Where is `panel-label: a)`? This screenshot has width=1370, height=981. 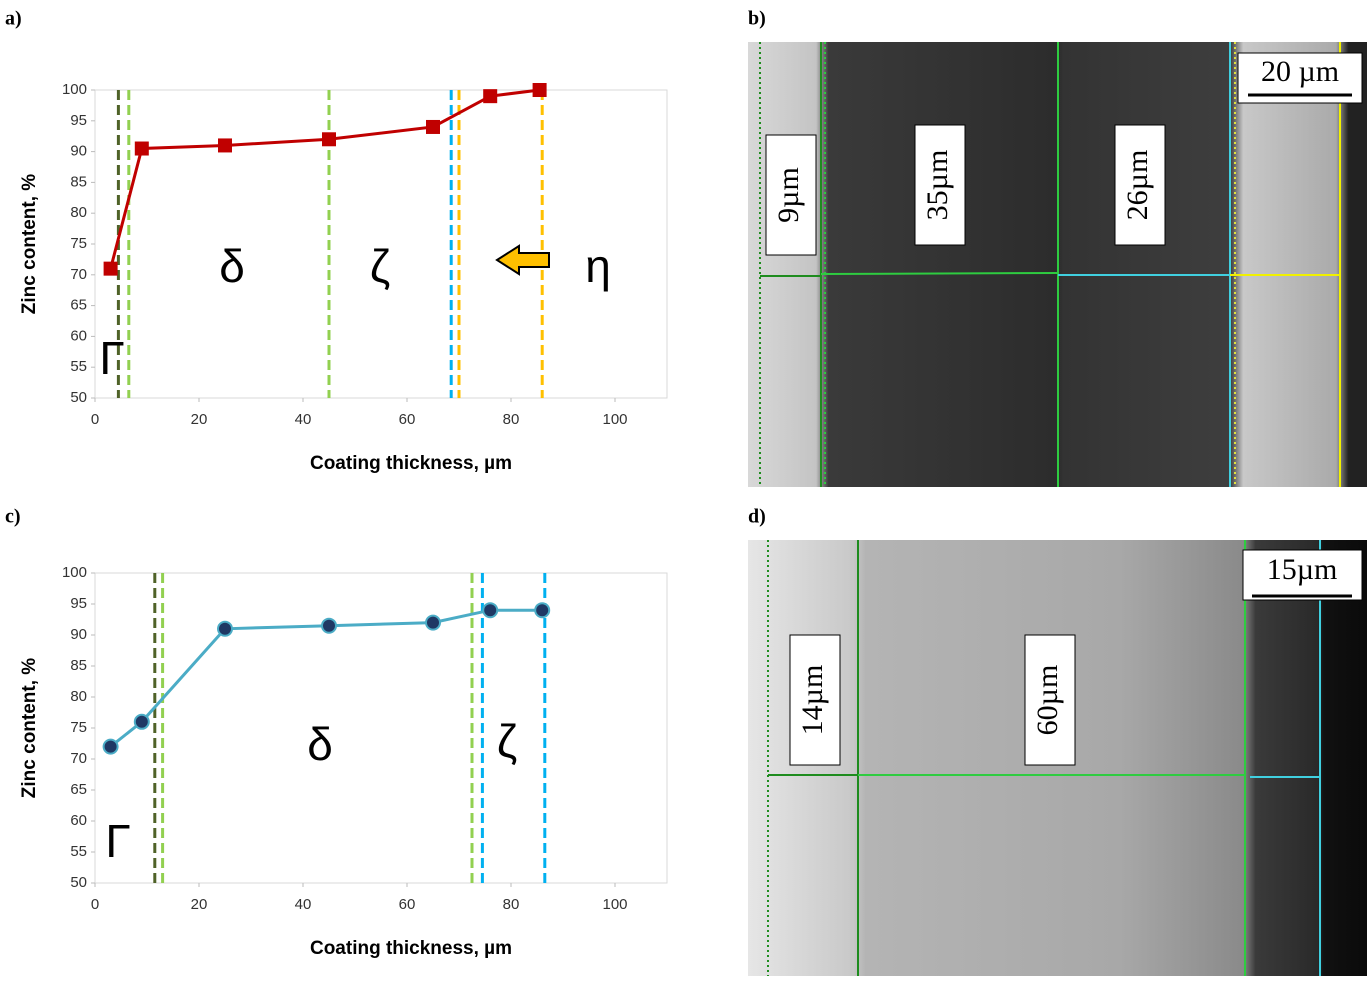 panel-label: a) is located at coordinates (13, 19).